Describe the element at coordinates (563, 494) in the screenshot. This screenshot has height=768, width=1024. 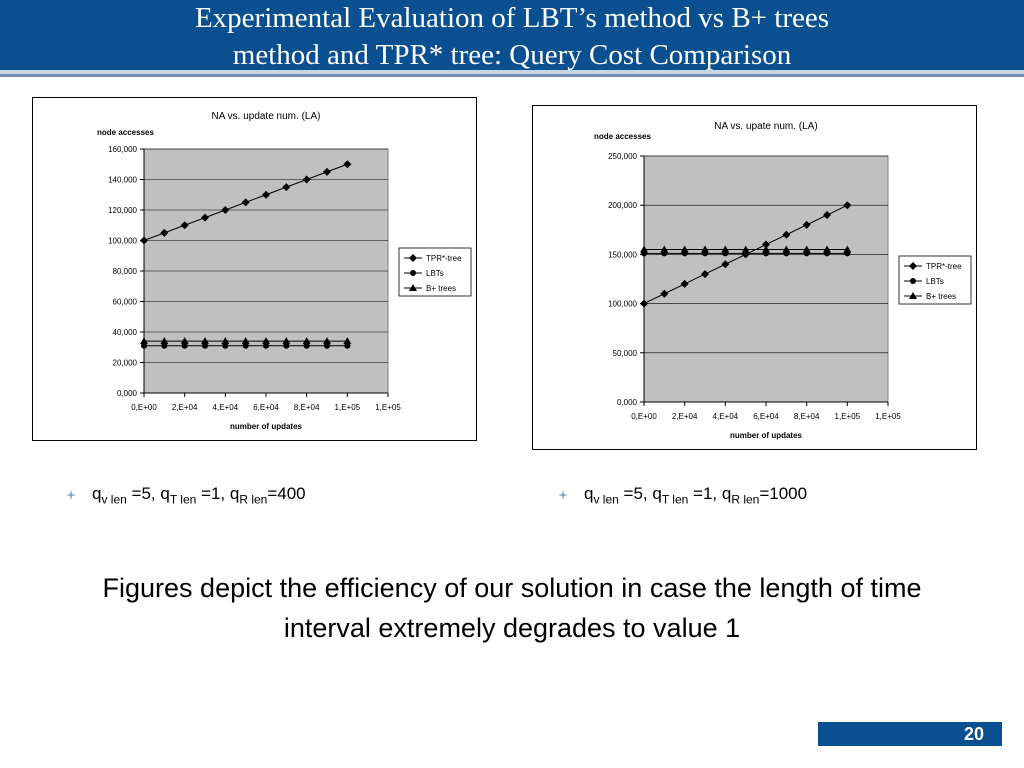
I see `bullet-diamond-icon` at that location.